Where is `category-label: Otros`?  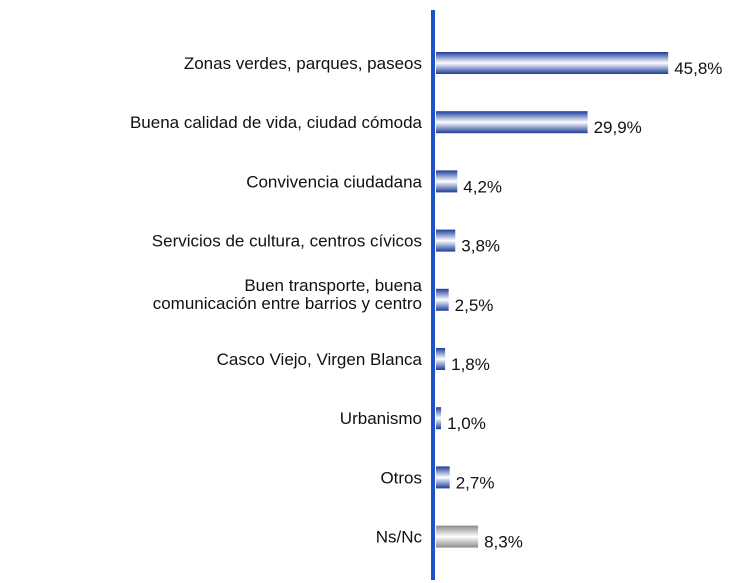 category-label: Otros is located at coordinates (401, 477).